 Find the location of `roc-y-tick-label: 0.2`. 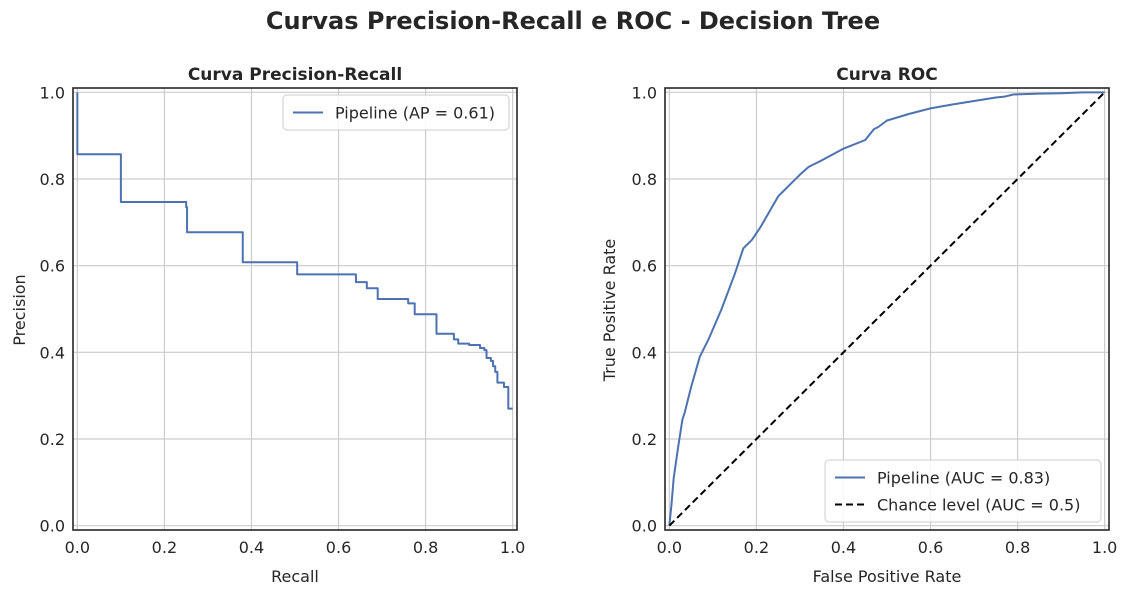

roc-y-tick-label: 0.2 is located at coordinates (644, 439).